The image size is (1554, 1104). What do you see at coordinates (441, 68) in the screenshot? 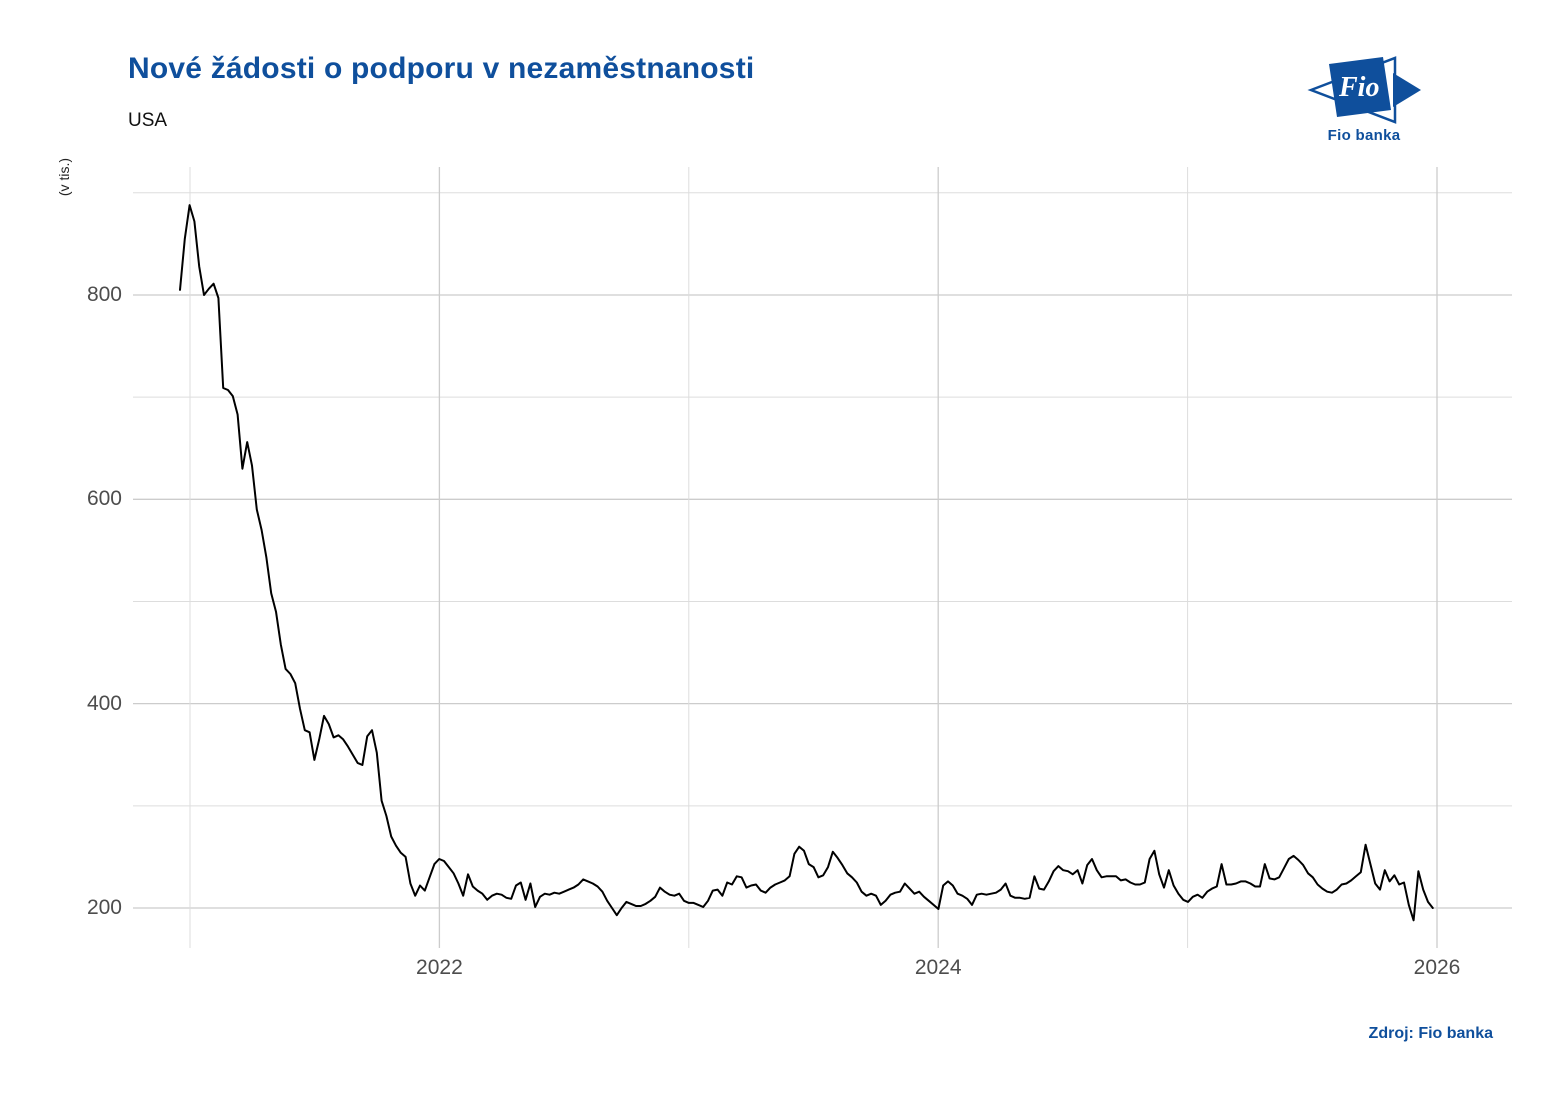
I see `page-title: Nové žádosti o podporu v nezaměstnanosti` at bounding box center [441, 68].